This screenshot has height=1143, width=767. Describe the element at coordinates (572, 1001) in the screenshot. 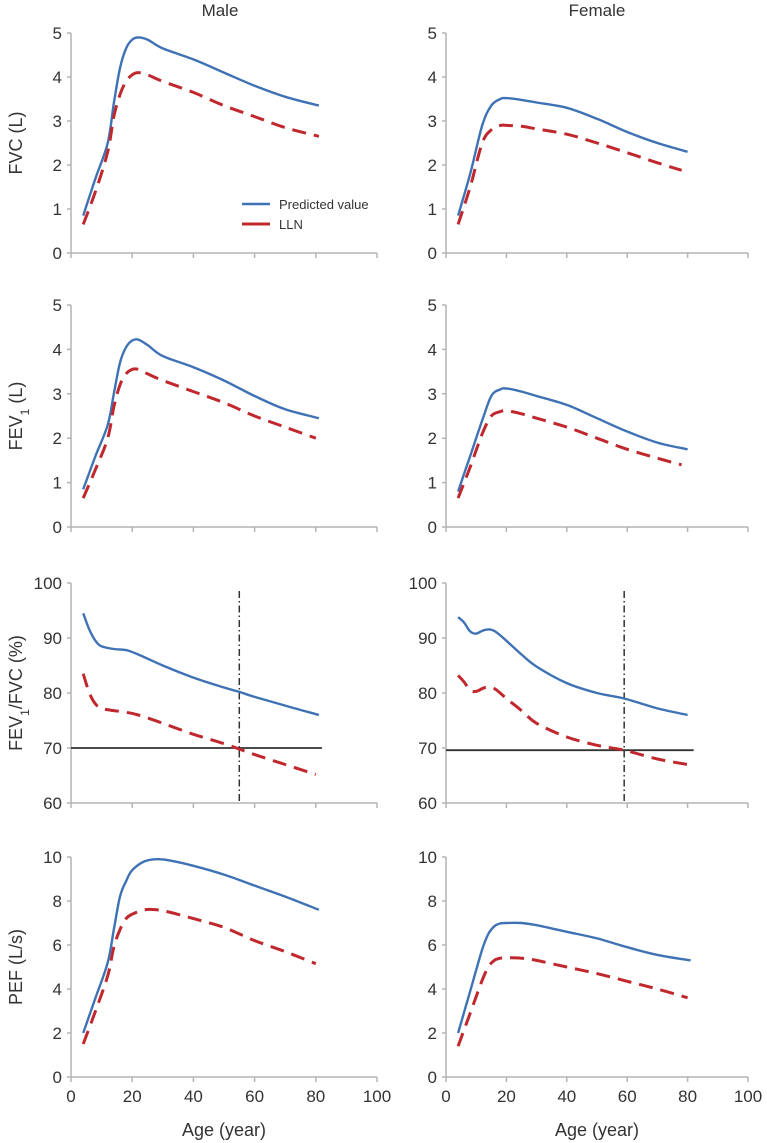

I see `lln-line-pef-female` at that location.